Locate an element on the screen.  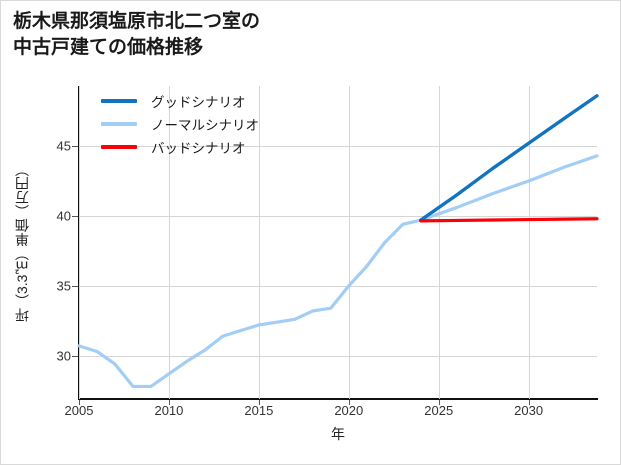
x-tick-label: 2010 is located at coordinates (169, 410).